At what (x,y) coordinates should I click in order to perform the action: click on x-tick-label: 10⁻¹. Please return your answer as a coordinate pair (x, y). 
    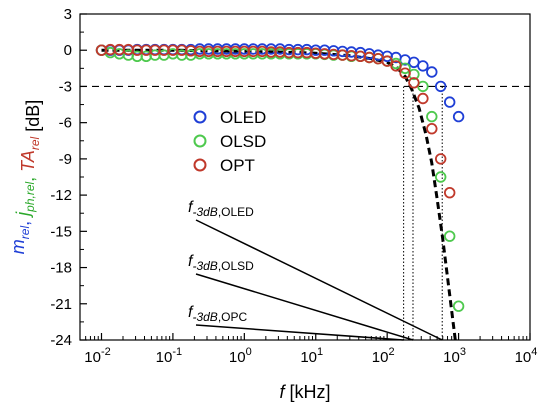
    Looking at the image, I should click on (169, 356).